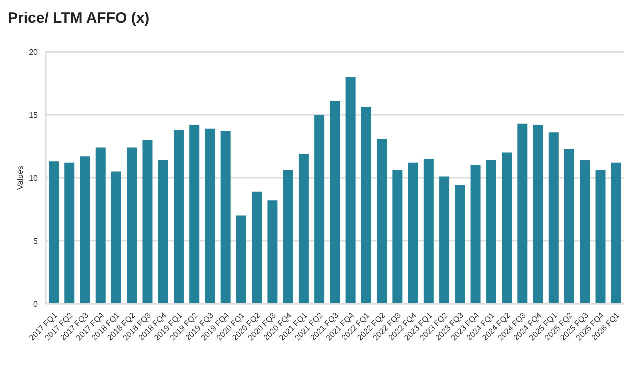  I want to click on chart-title: Price/ LTM AFFO (x), so click(79, 19).